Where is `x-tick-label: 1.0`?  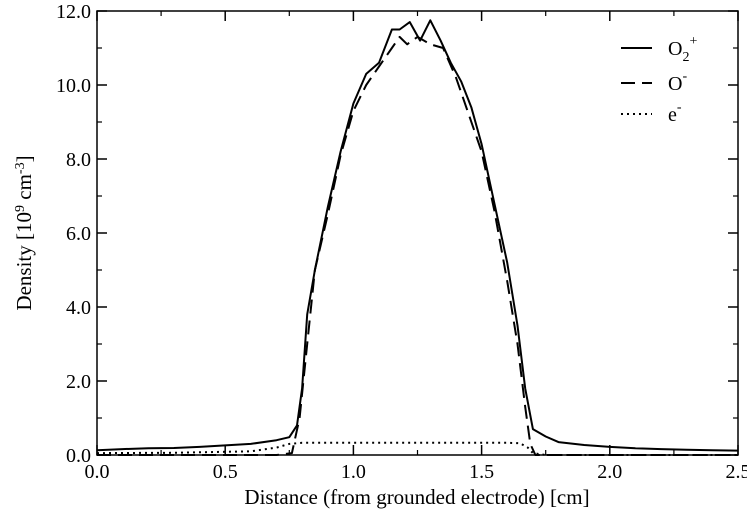
x-tick-label: 1.0 is located at coordinates (353, 472).